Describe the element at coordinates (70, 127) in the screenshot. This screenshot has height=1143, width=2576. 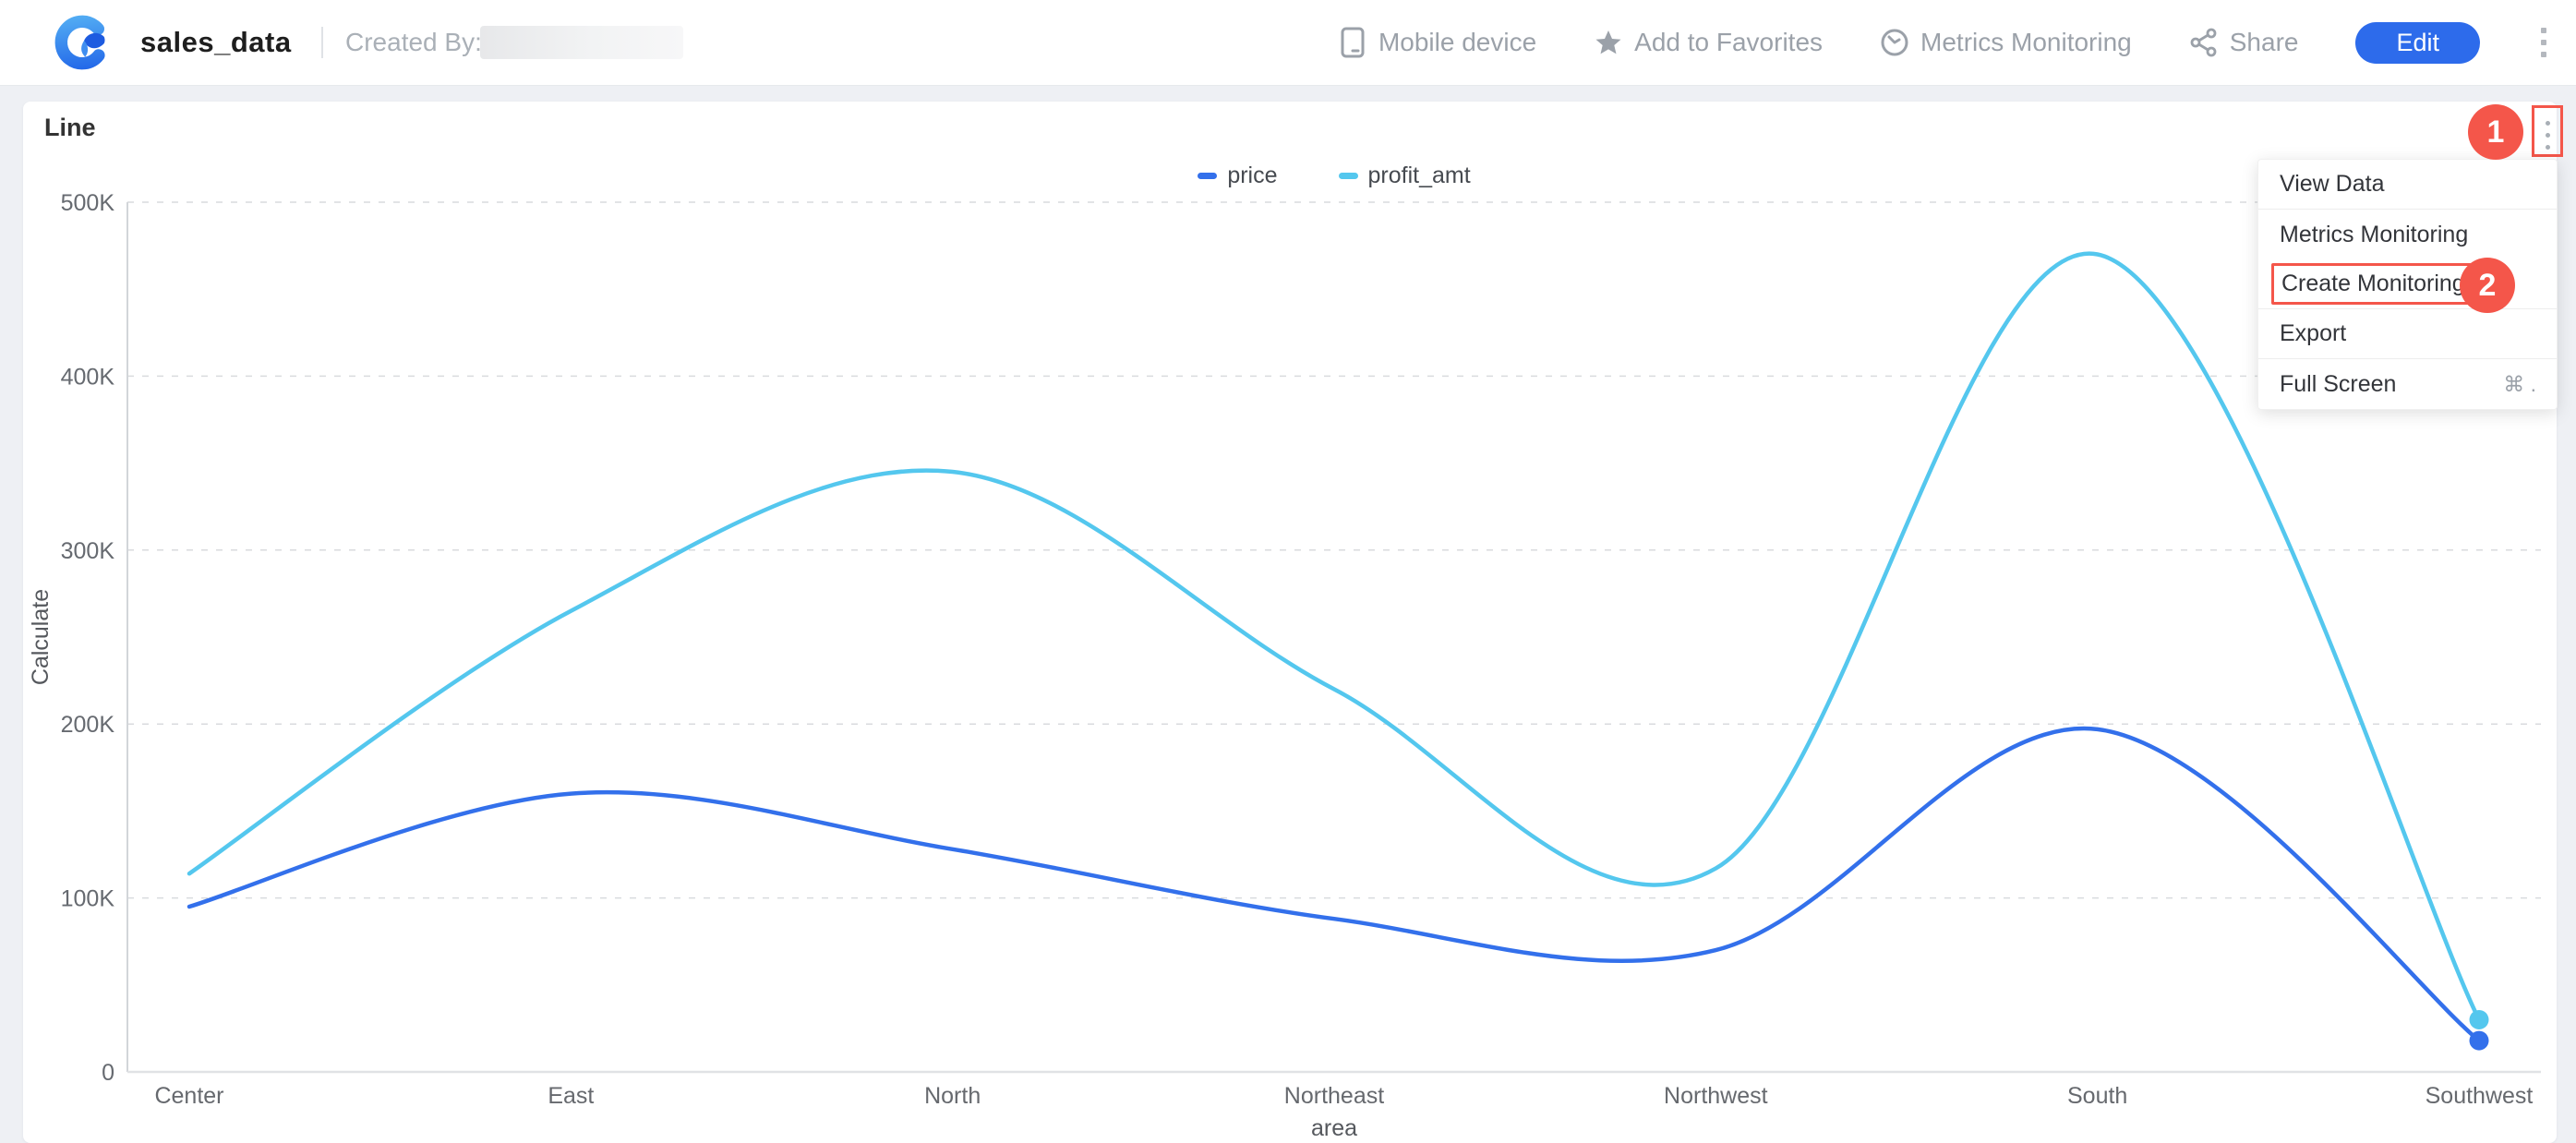
I see `chart-title: Line` at that location.